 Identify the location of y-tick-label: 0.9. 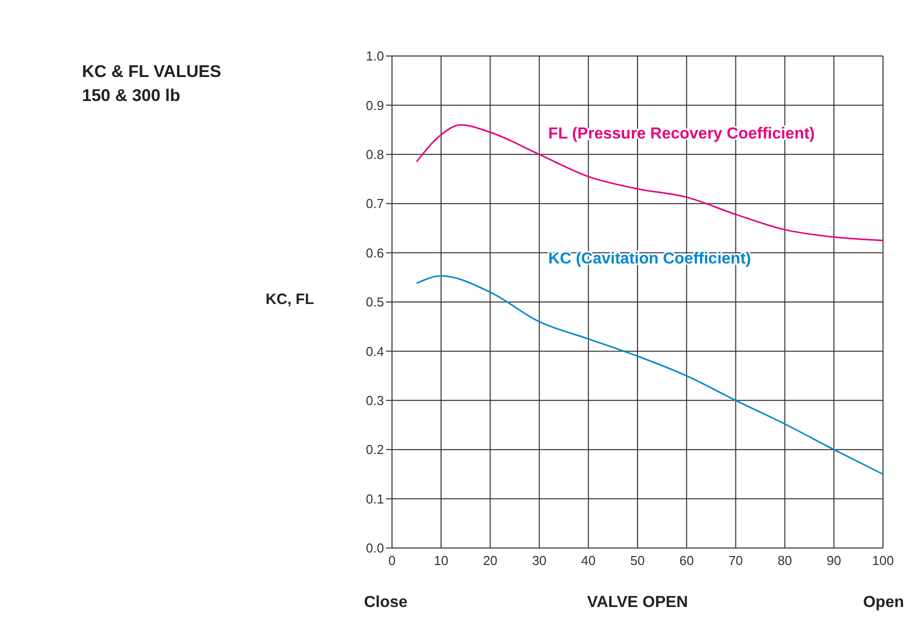
(375, 105).